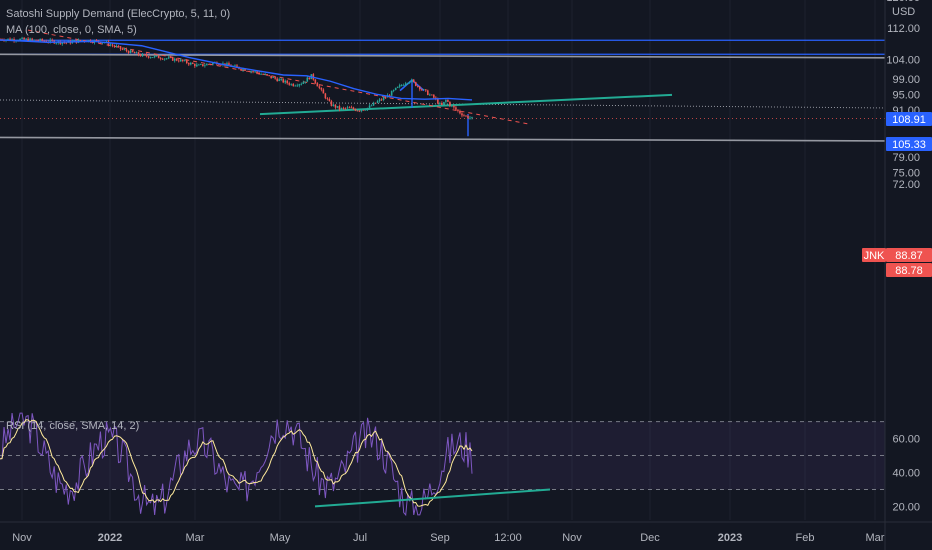 The height and width of the screenshot is (550, 932). What do you see at coordinates (909, 119) in the screenshot?
I see `price-badge: 108.91` at bounding box center [909, 119].